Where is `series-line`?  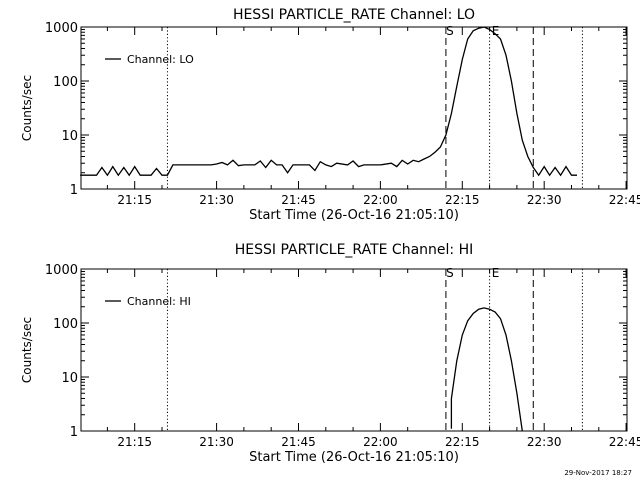
series-line is located at coordinates (486, 369).